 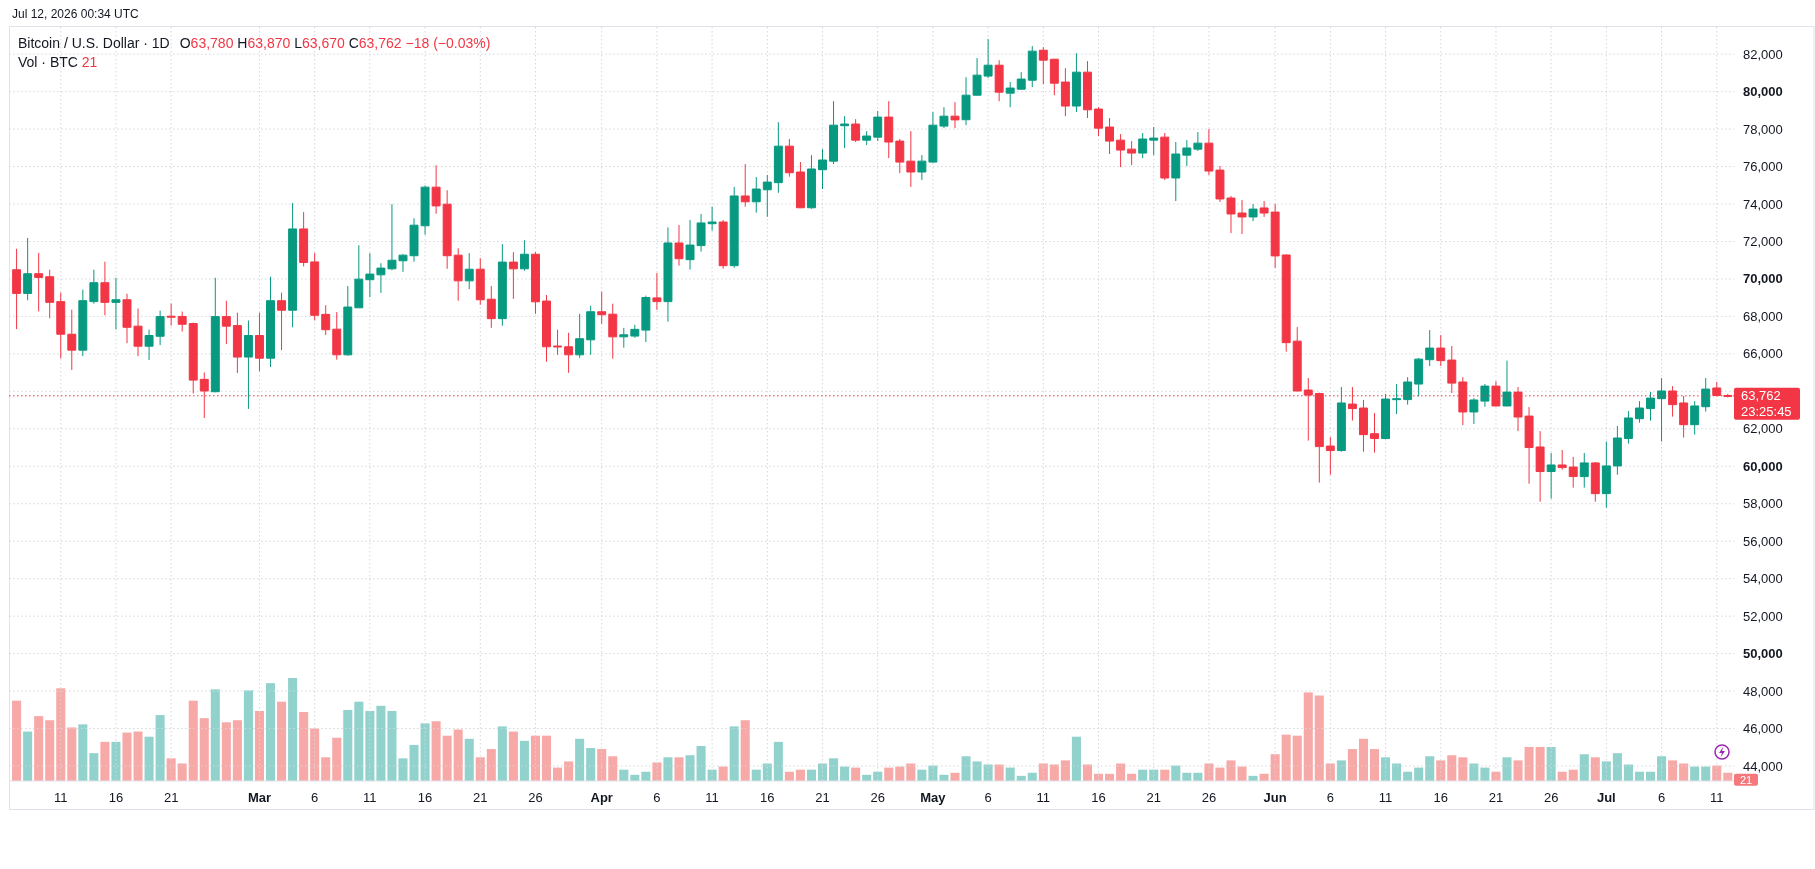 I want to click on y-tick-label: 66,000, so click(x=1763, y=354).